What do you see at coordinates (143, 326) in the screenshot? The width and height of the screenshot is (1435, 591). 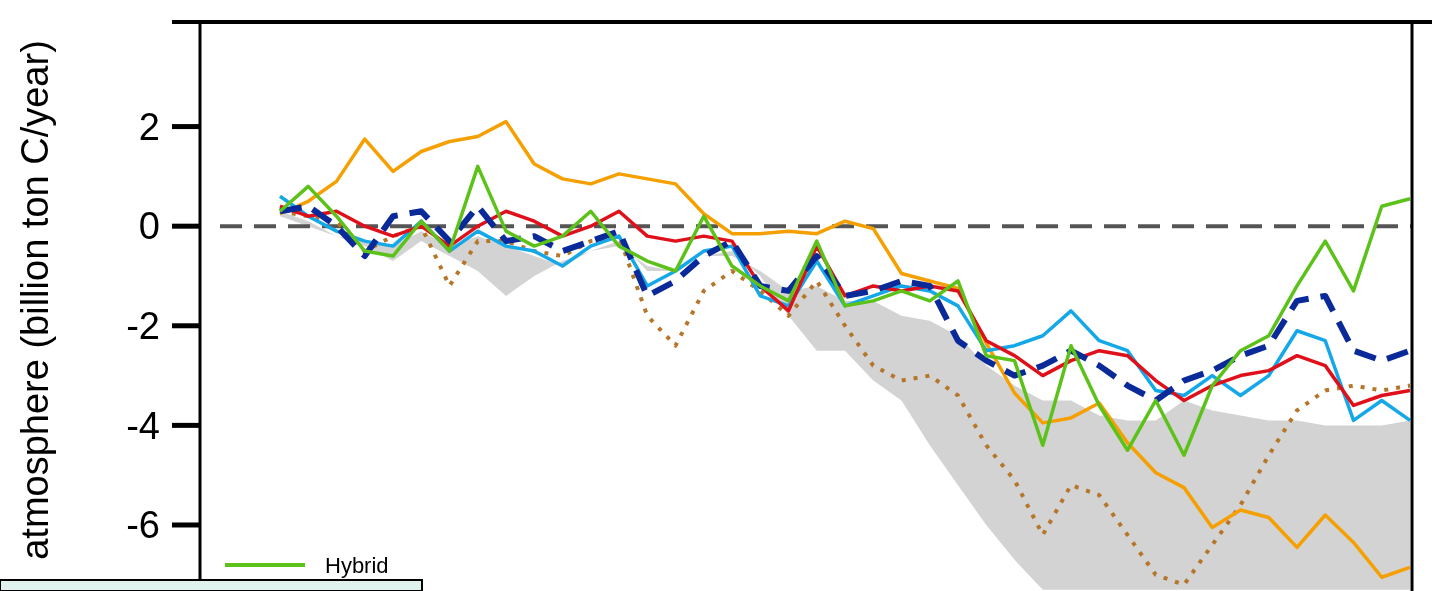 I see `y-tick-label: -2` at bounding box center [143, 326].